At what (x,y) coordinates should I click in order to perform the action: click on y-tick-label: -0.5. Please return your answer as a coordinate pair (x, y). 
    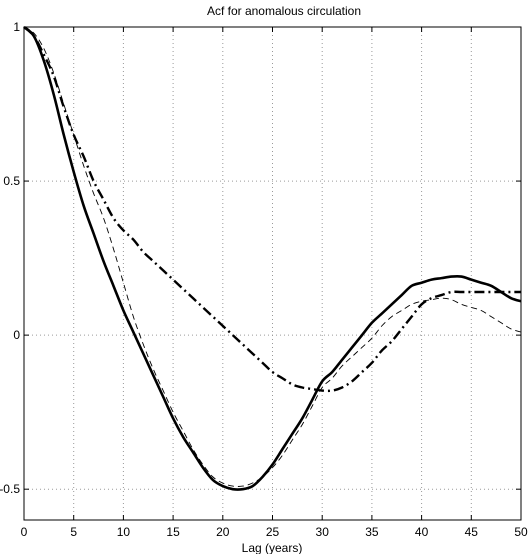
    Looking at the image, I should click on (10, 489).